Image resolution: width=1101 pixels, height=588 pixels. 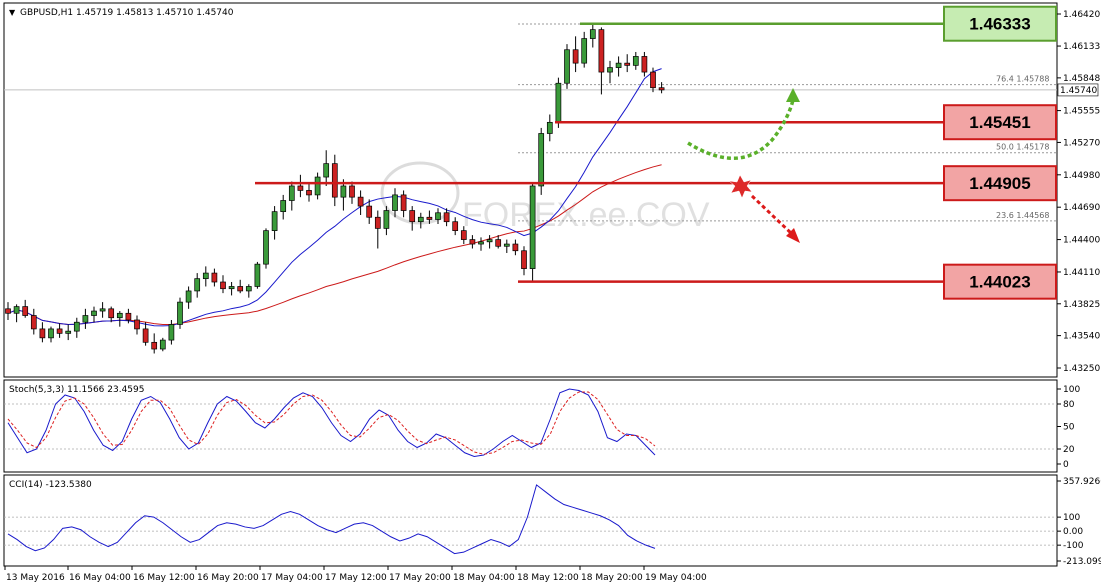 What do you see at coordinates (1081, 208) in the screenshot?
I see `price-tick-label: 1.44690` at bounding box center [1081, 208].